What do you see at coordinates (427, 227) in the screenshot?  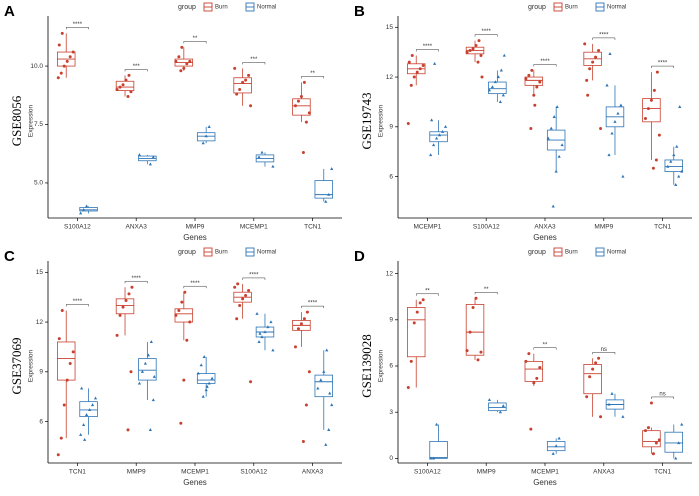 I see `x-tick-label: MCEMP1` at bounding box center [427, 227].